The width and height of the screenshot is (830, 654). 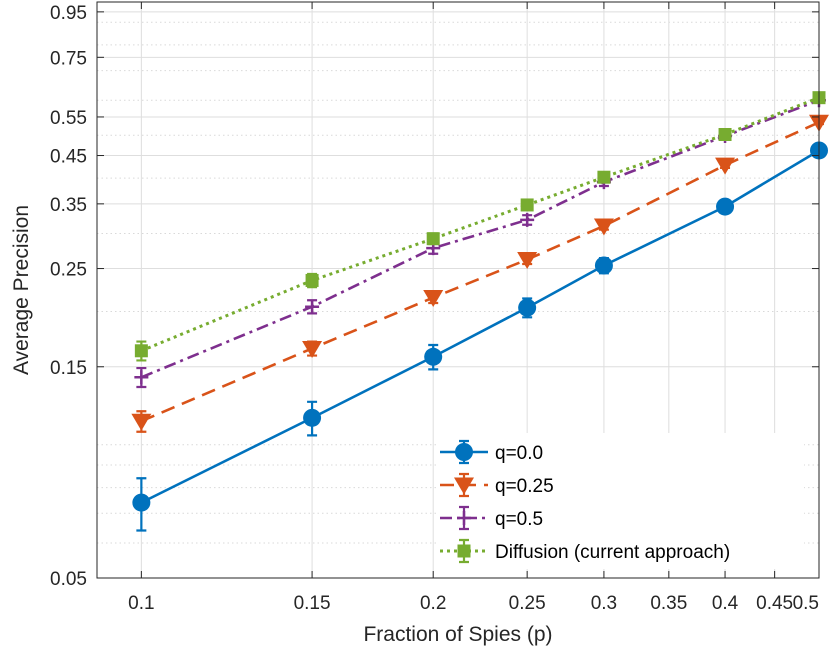 What do you see at coordinates (68, 157) in the screenshot?
I see `y-tick-label-4: 0.45` at bounding box center [68, 157].